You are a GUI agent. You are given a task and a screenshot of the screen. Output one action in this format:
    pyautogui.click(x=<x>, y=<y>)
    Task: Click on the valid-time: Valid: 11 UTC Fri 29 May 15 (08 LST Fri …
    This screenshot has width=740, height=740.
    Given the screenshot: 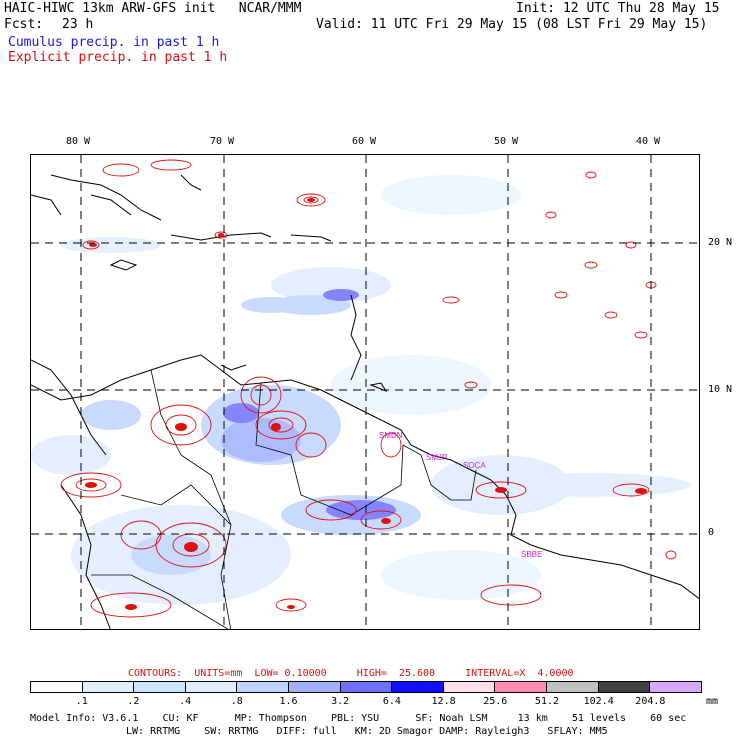 What is the action you would take?
    pyautogui.click(x=512, y=24)
    